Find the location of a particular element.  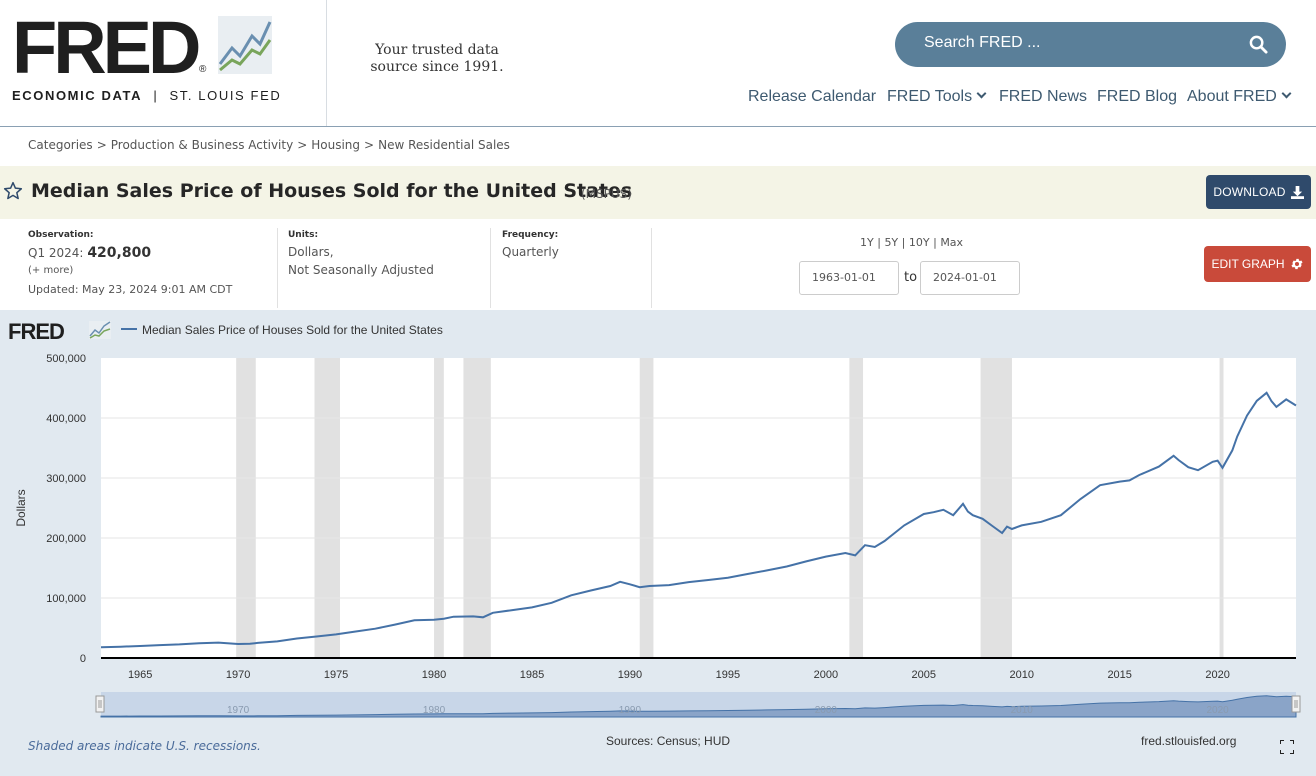

x-tick-label: 1990 is located at coordinates (630, 675).